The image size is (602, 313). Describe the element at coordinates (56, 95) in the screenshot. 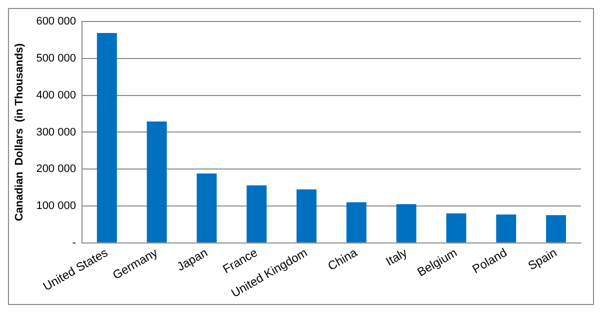

I see `y-tick-label: 400 000` at that location.